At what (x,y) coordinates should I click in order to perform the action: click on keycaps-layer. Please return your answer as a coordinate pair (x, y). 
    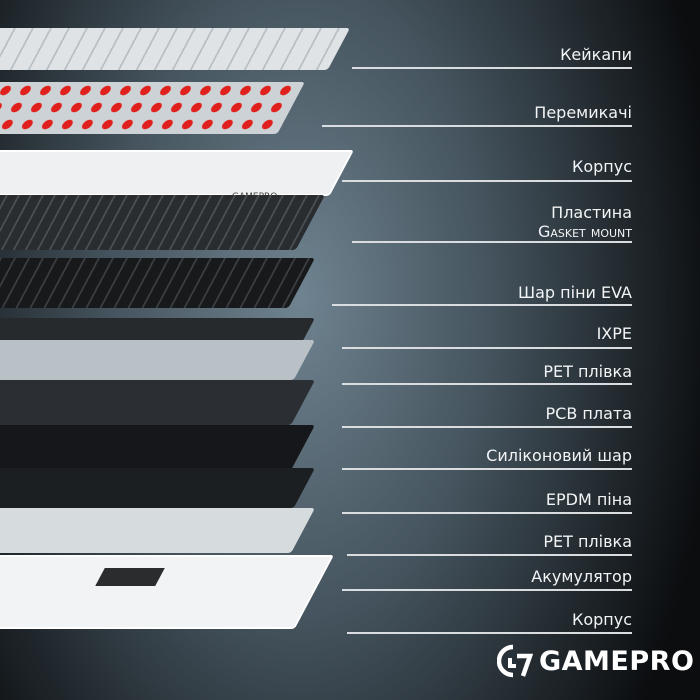
    Looking at the image, I should click on (175, 49).